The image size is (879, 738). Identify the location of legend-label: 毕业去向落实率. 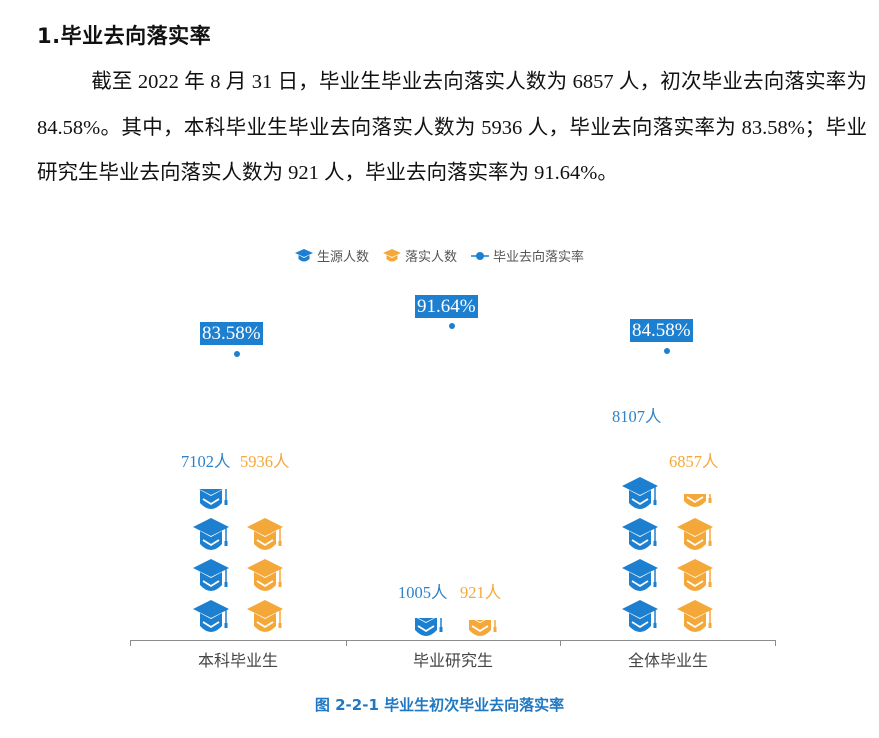
(539, 257).